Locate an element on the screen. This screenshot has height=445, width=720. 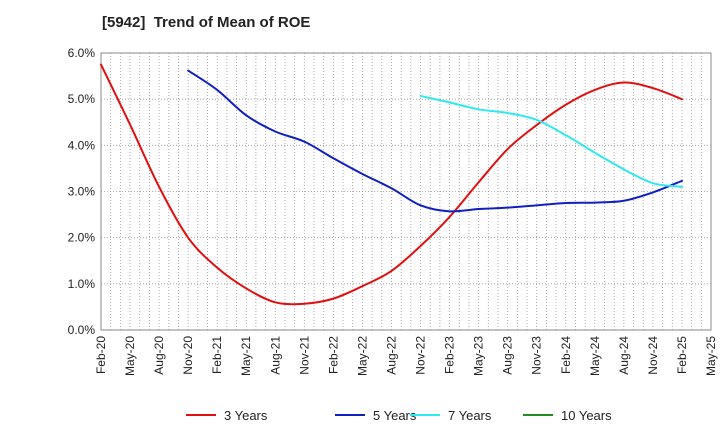
x-tick-label: May-20 is located at coordinates (130, 356).